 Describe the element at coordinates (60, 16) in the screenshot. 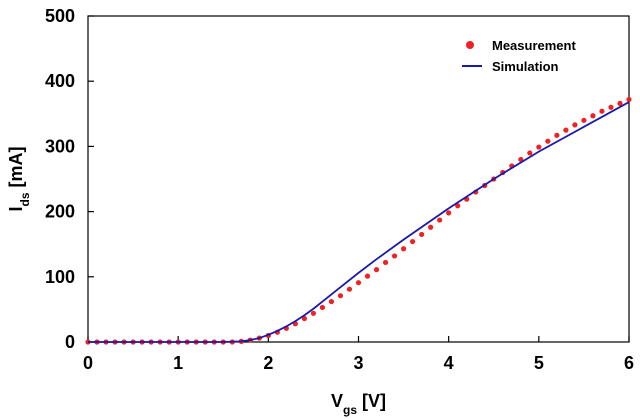

I see `y-tick-label: 500` at that location.